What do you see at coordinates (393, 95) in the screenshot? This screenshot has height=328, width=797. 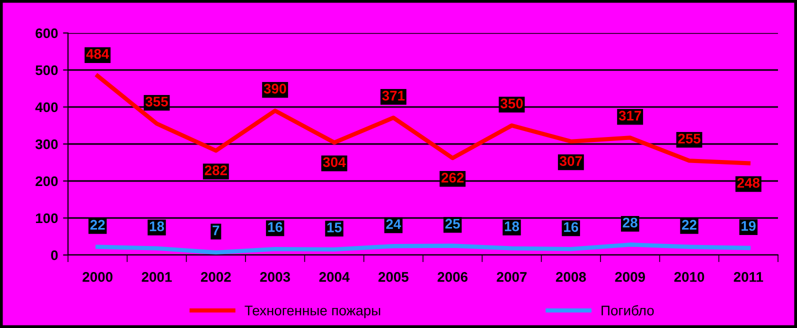 I see `data-label: 371` at bounding box center [393, 95].